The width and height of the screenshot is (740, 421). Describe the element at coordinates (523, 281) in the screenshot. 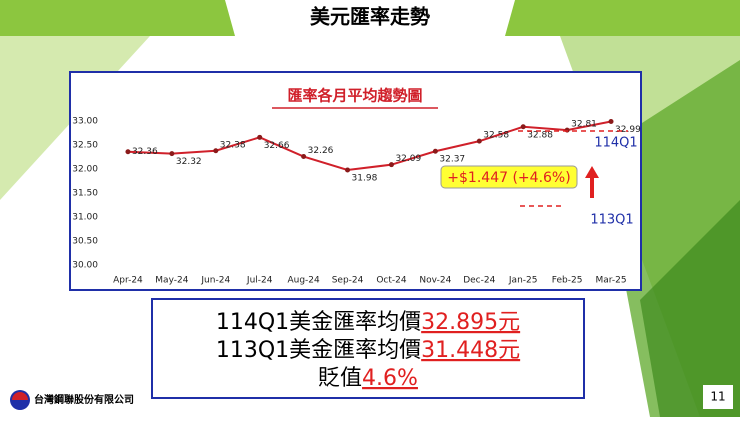

I see `x-tick-label: Jan-25` at that location.